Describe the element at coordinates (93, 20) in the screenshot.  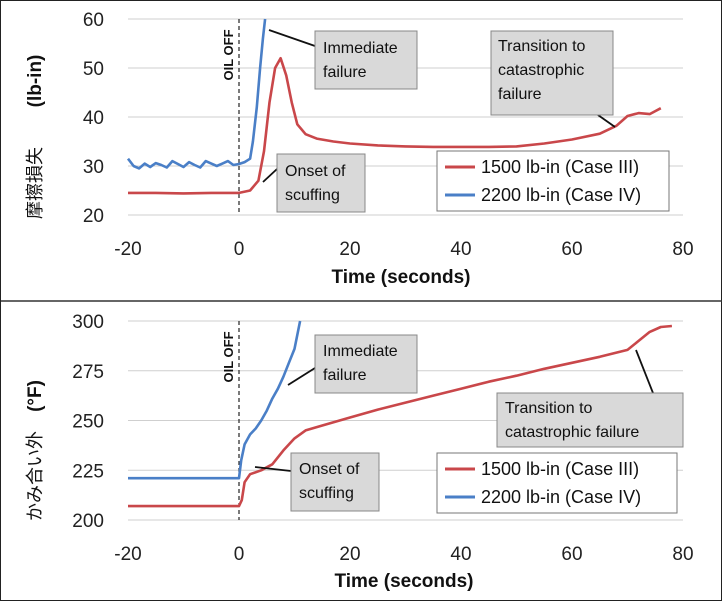
I see `y-tick-label: 60` at that location.